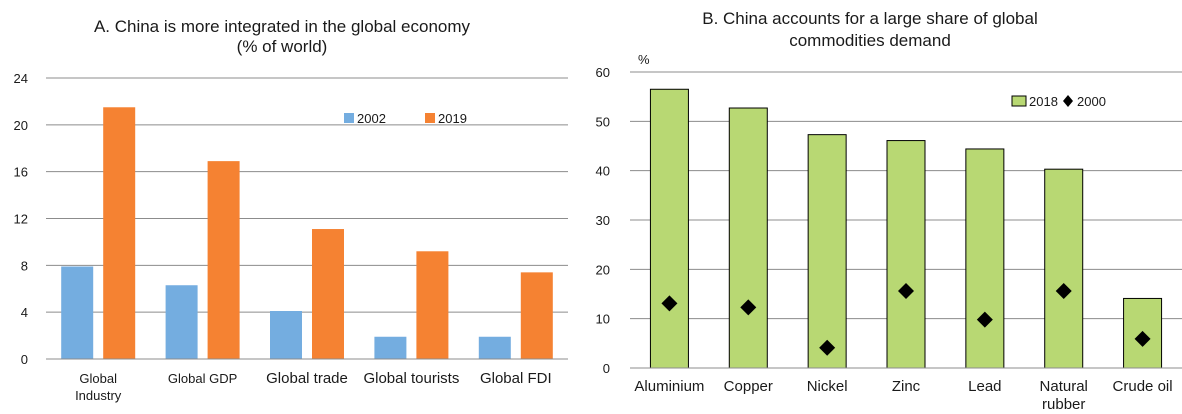 The height and width of the screenshot is (414, 1182). Describe the element at coordinates (603, 72) in the screenshot. I see `panel-b-y-tick-label: 60` at that location.